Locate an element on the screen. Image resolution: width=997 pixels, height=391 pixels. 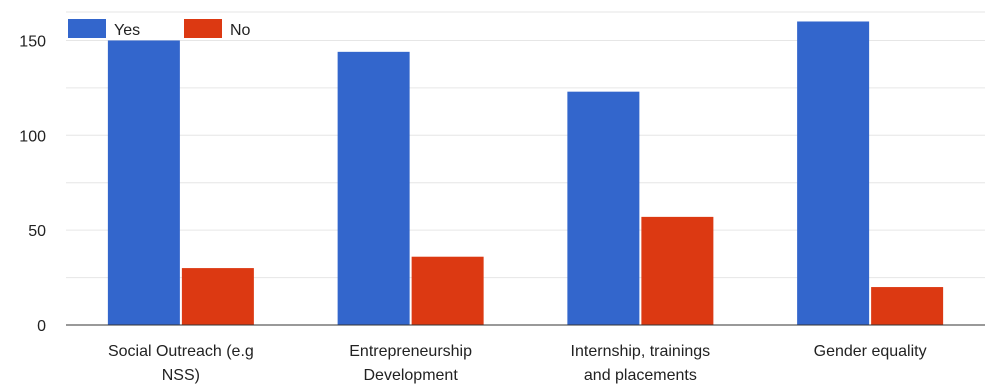
x-category-label: Development is located at coordinates (410, 375).